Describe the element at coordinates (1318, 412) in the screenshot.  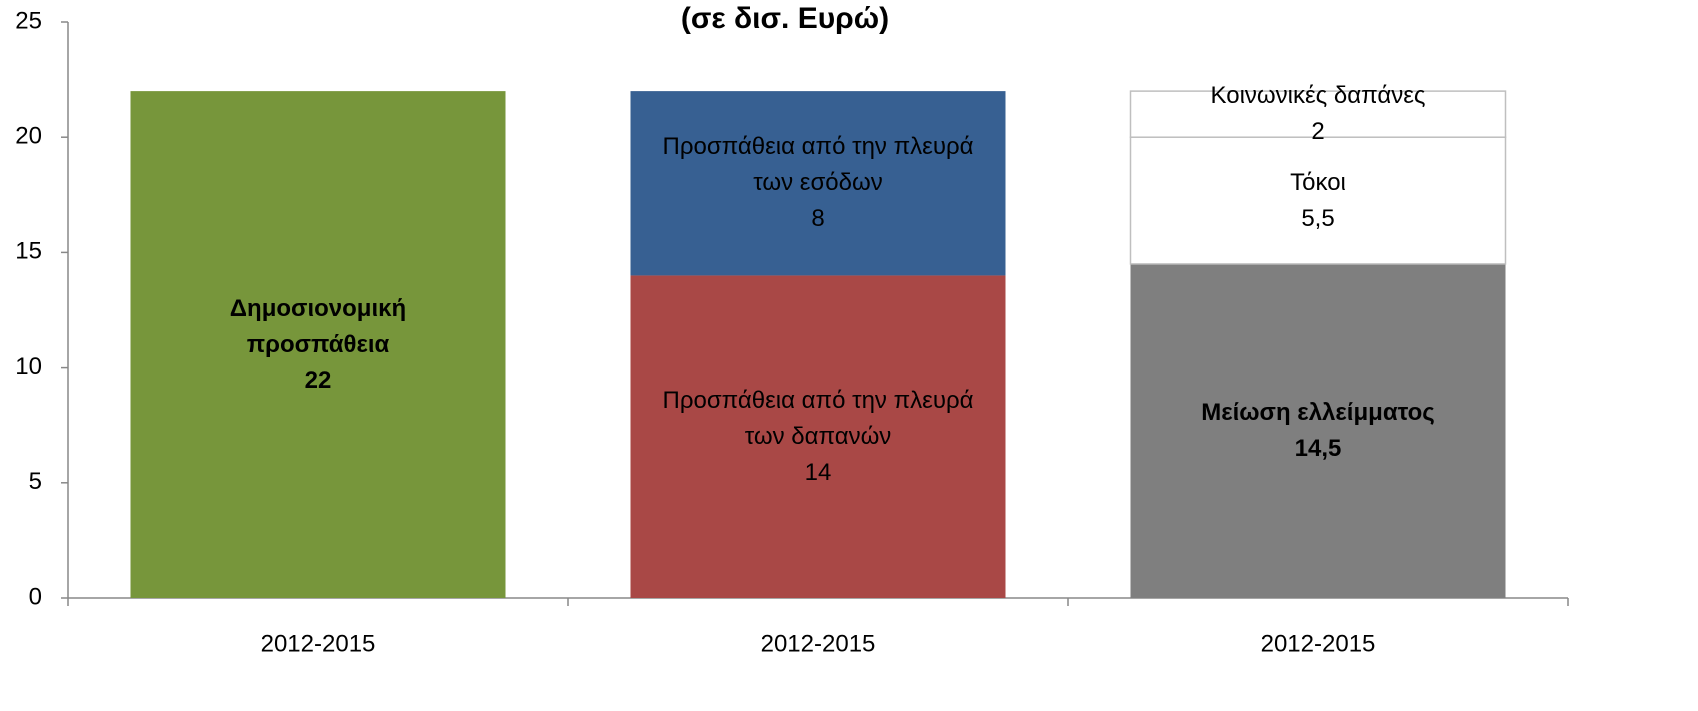
I see `data-label-name: Μείωση ελλείμματος` at that location.